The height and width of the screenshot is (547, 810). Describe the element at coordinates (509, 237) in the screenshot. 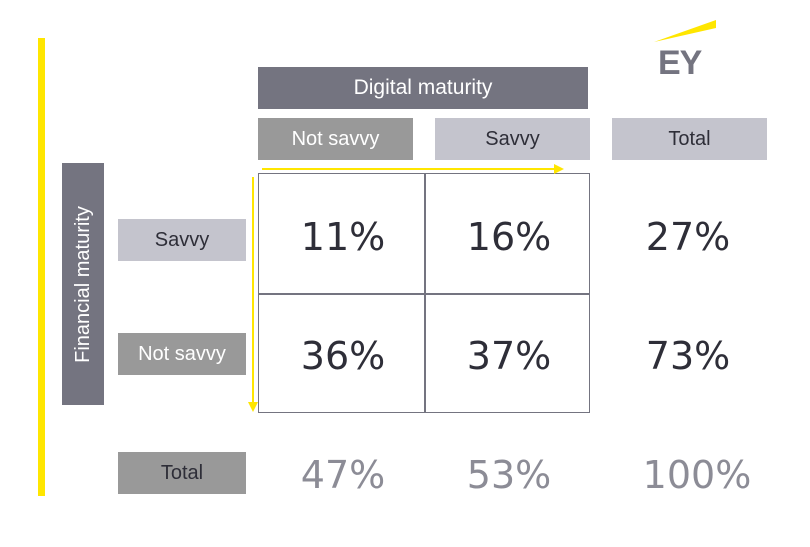

I see `cell-savvy-savvy: 16%` at that location.